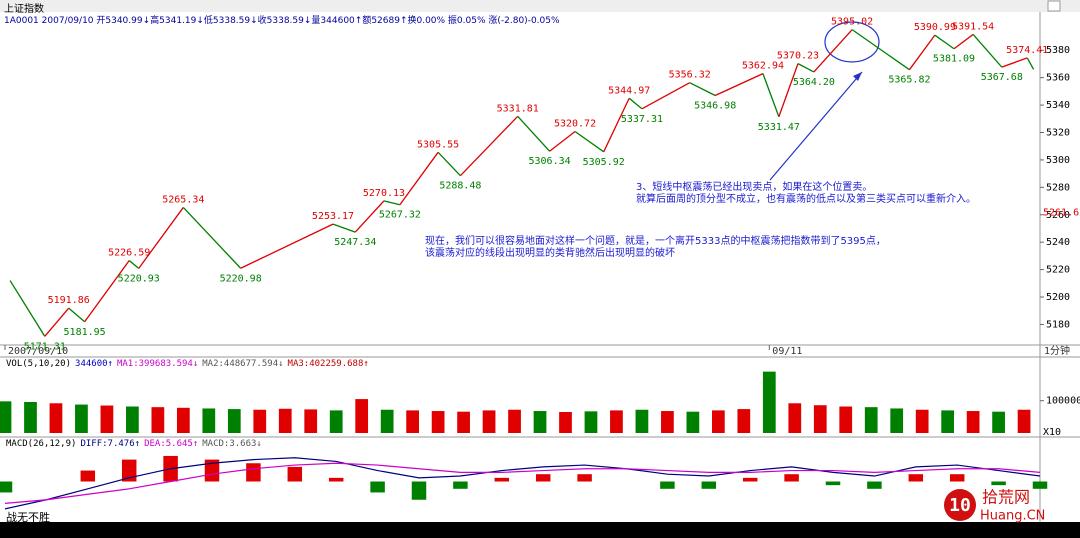 This screenshot has width=1080, height=538. I want to click on annotation-line: 该震荡对应的线段出现明显的类背驰然后出现明显的破坏, so click(550, 253).